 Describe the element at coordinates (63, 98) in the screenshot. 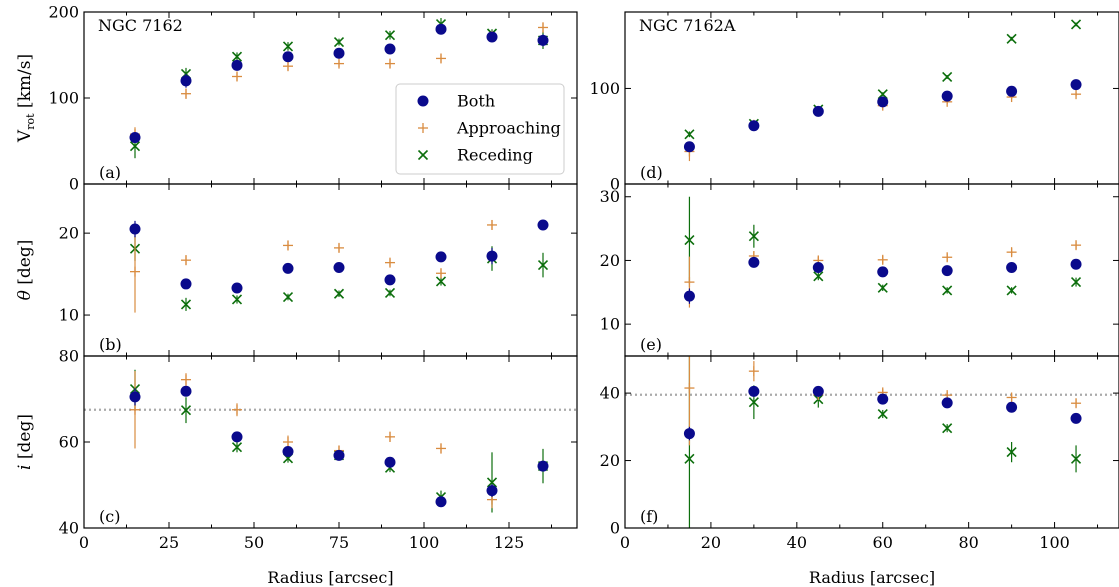

I see `y-tick-label: 100` at that location.